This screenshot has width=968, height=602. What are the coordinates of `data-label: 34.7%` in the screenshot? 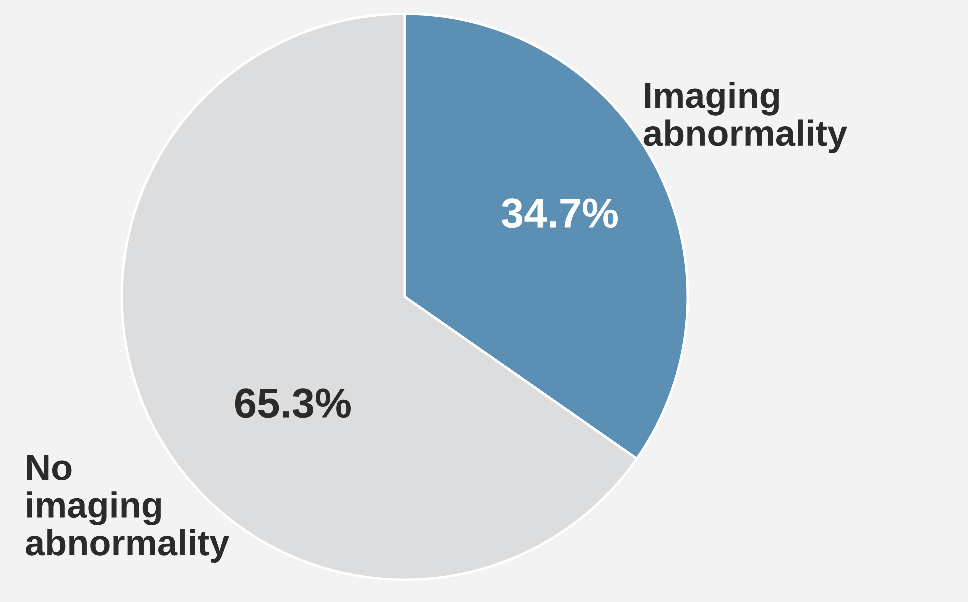 It's located at (560, 213).